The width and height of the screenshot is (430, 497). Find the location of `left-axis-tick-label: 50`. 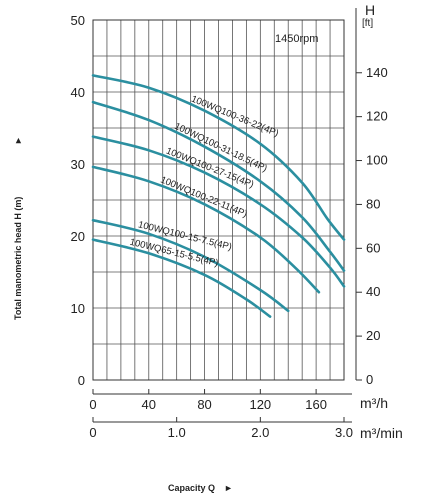

left-axis-tick-label: 50 is located at coordinates (78, 20).